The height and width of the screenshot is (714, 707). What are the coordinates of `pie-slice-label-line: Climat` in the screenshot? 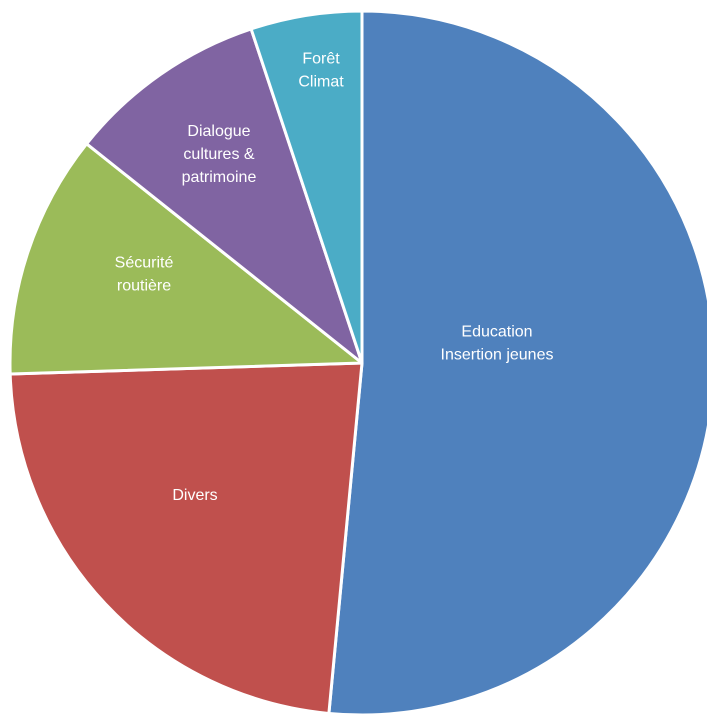 It's located at (321, 82).